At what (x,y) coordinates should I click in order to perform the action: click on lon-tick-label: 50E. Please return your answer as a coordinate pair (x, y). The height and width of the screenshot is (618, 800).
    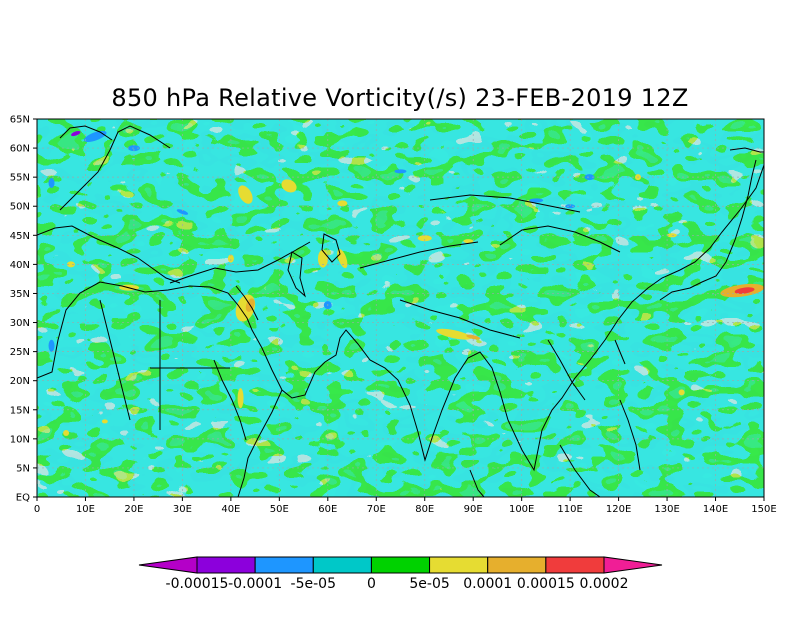
    Looking at the image, I should click on (279, 509).